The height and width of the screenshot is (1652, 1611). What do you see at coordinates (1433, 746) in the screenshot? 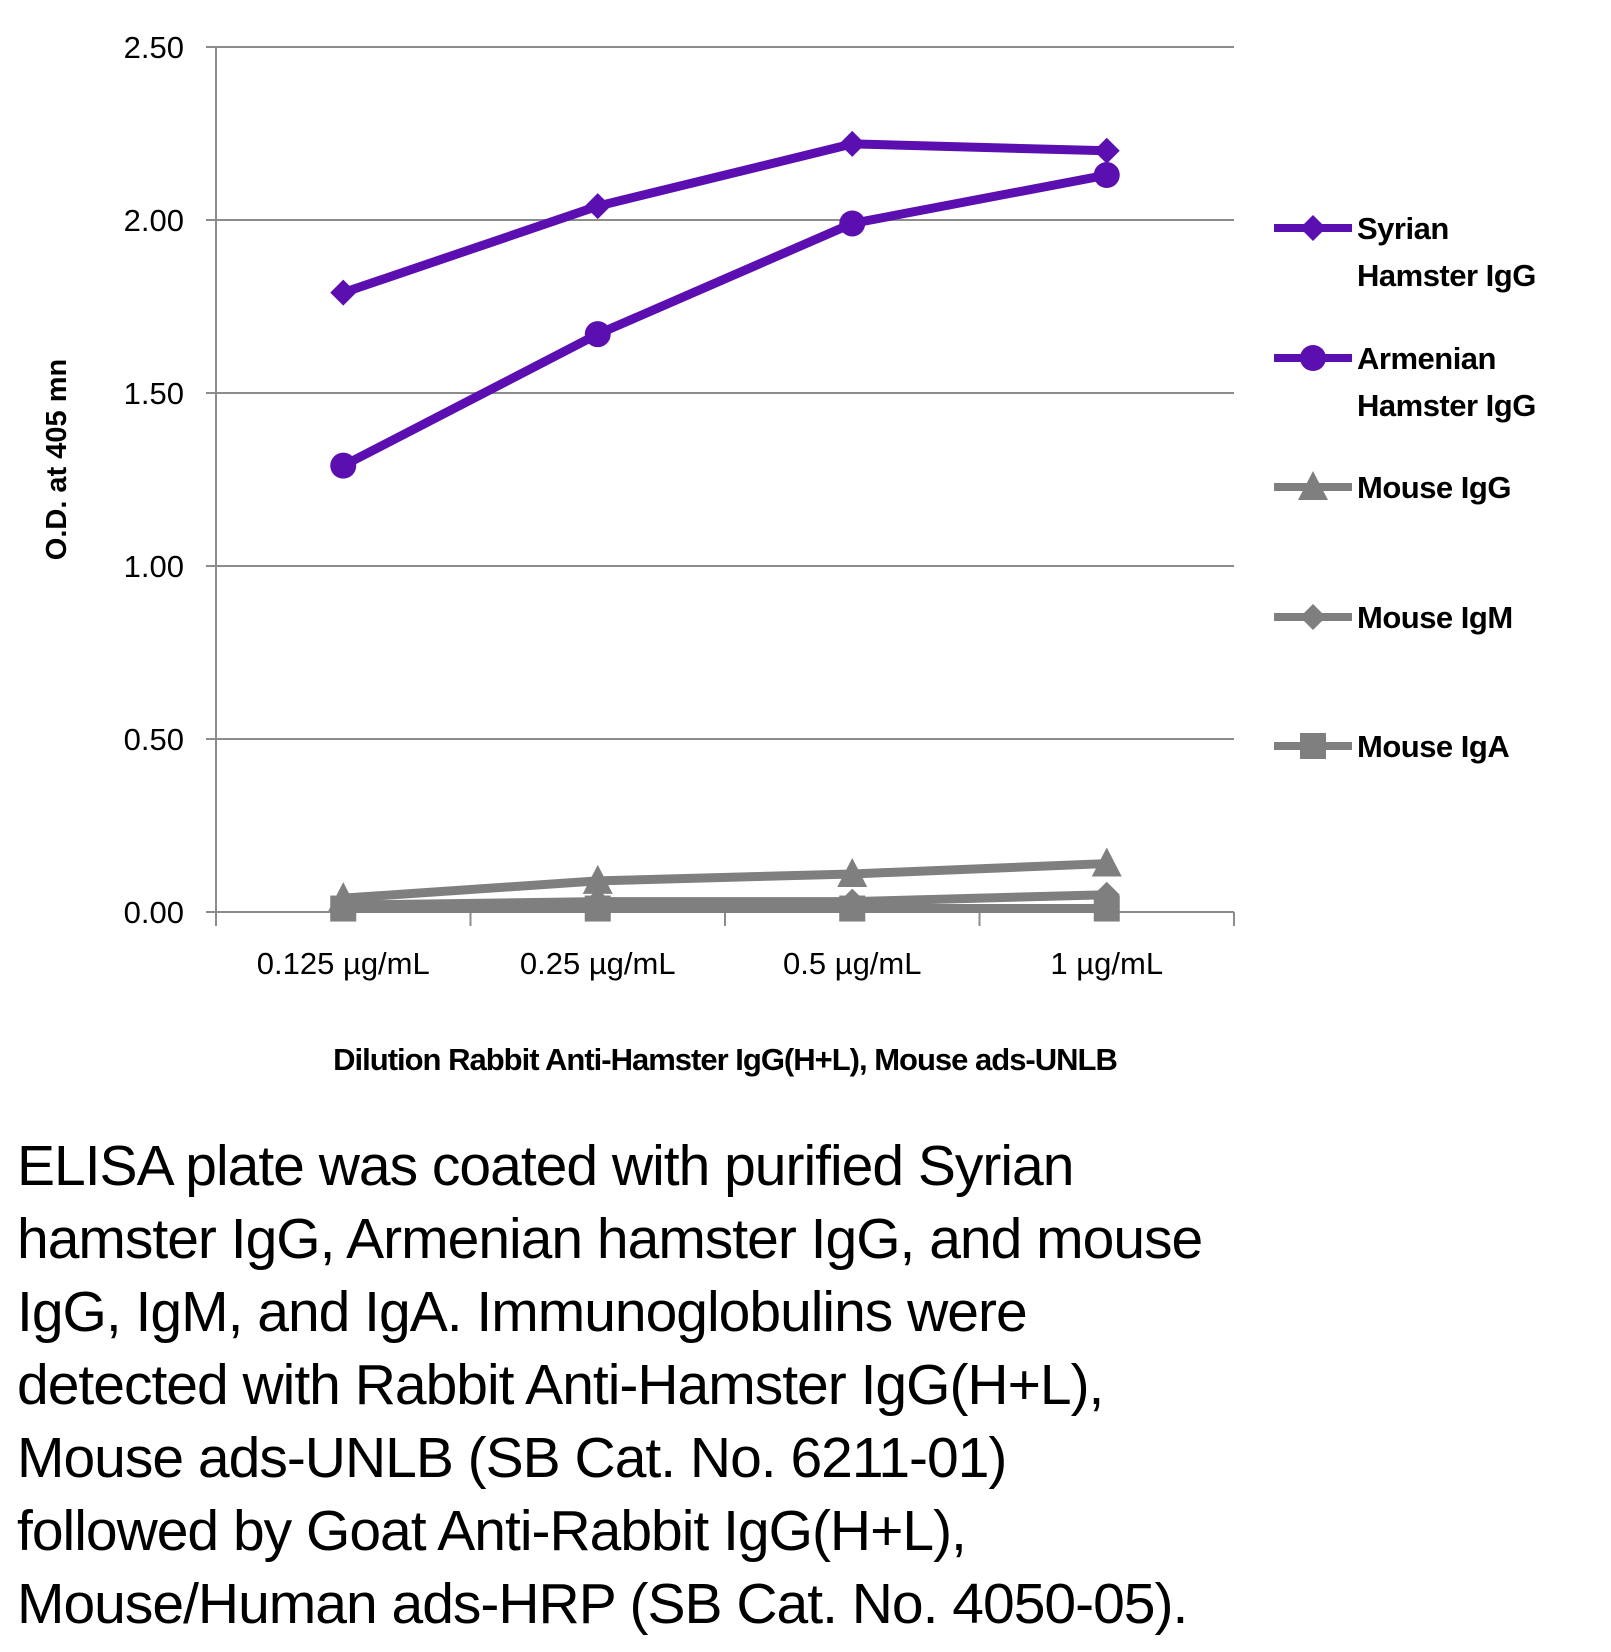
I see `legend-label: Mouse IgA` at bounding box center [1433, 746].